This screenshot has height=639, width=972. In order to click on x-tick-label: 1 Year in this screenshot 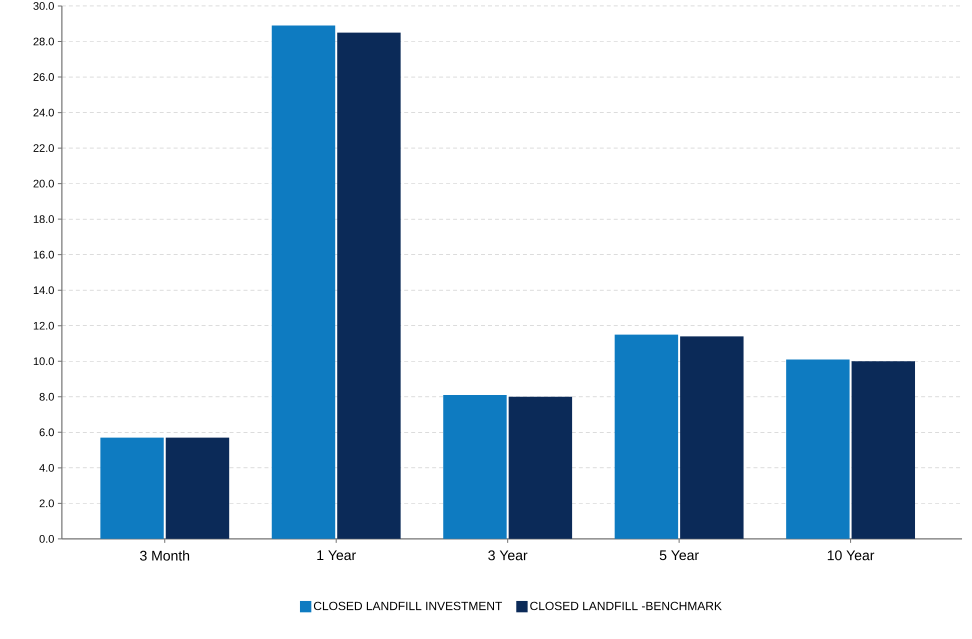, I will do `click(336, 555)`.